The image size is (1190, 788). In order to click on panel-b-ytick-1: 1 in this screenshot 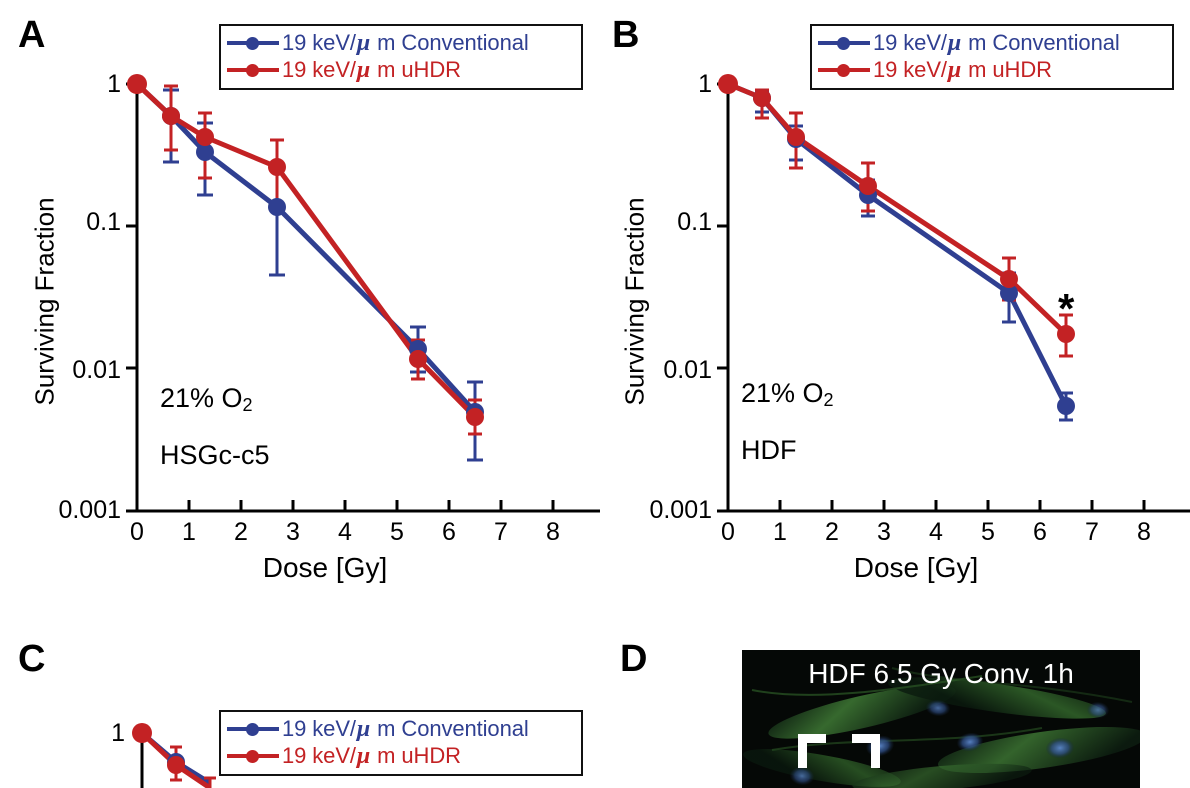, I will do `click(705, 84)`.